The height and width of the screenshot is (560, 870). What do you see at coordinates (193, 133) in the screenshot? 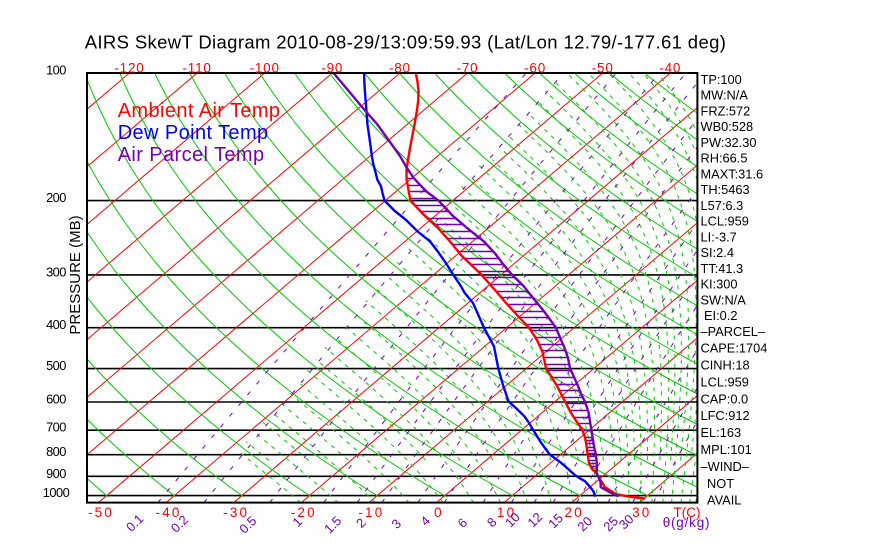
I see `svg-text: Dew Point Temp` at bounding box center [193, 133].